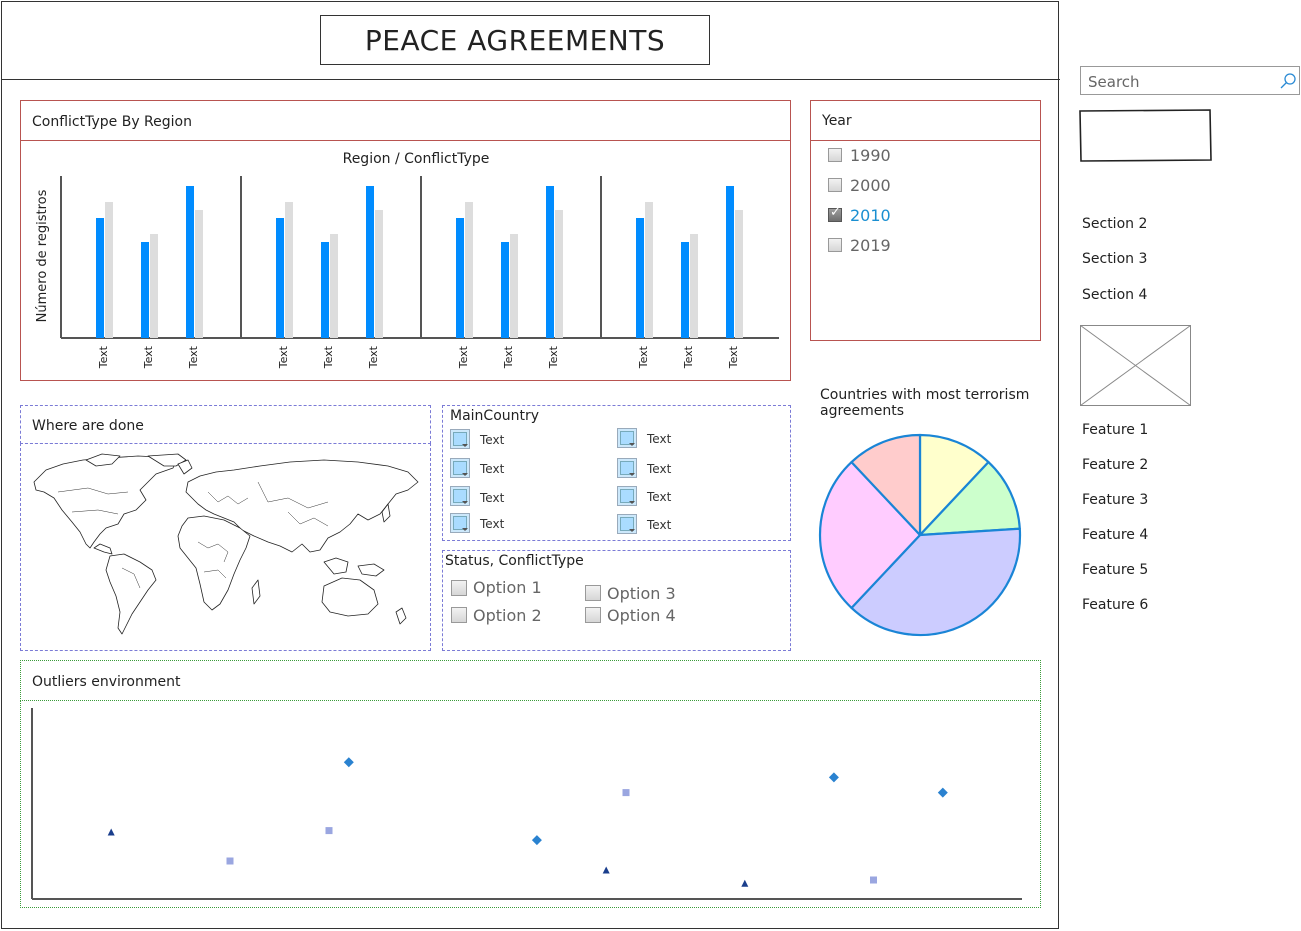 The width and height of the screenshot is (1301, 931). Describe the element at coordinates (870, 185) in the screenshot. I see `year-2000-label: 2000` at that location.